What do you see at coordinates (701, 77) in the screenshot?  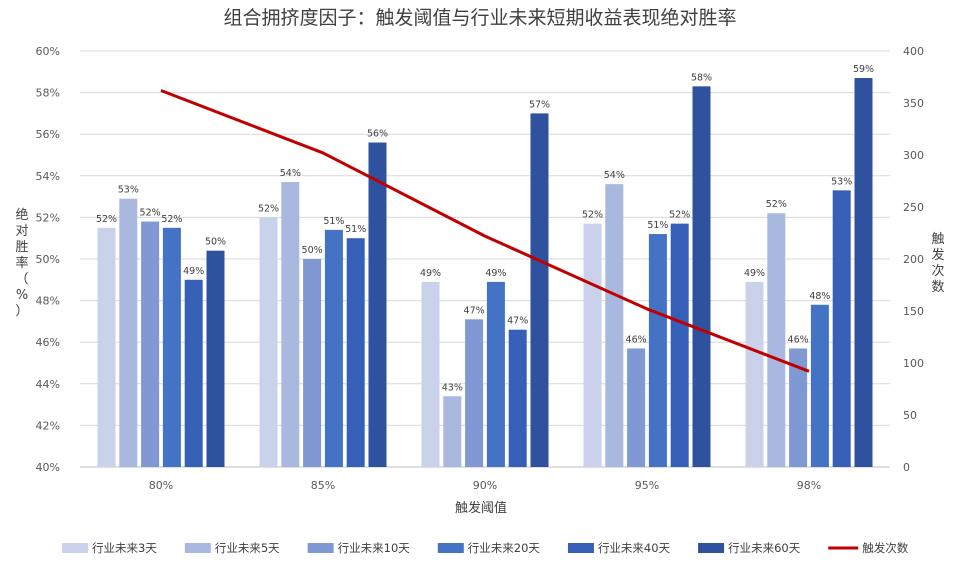 I see `bar-data-label: 58%` at bounding box center [701, 77].